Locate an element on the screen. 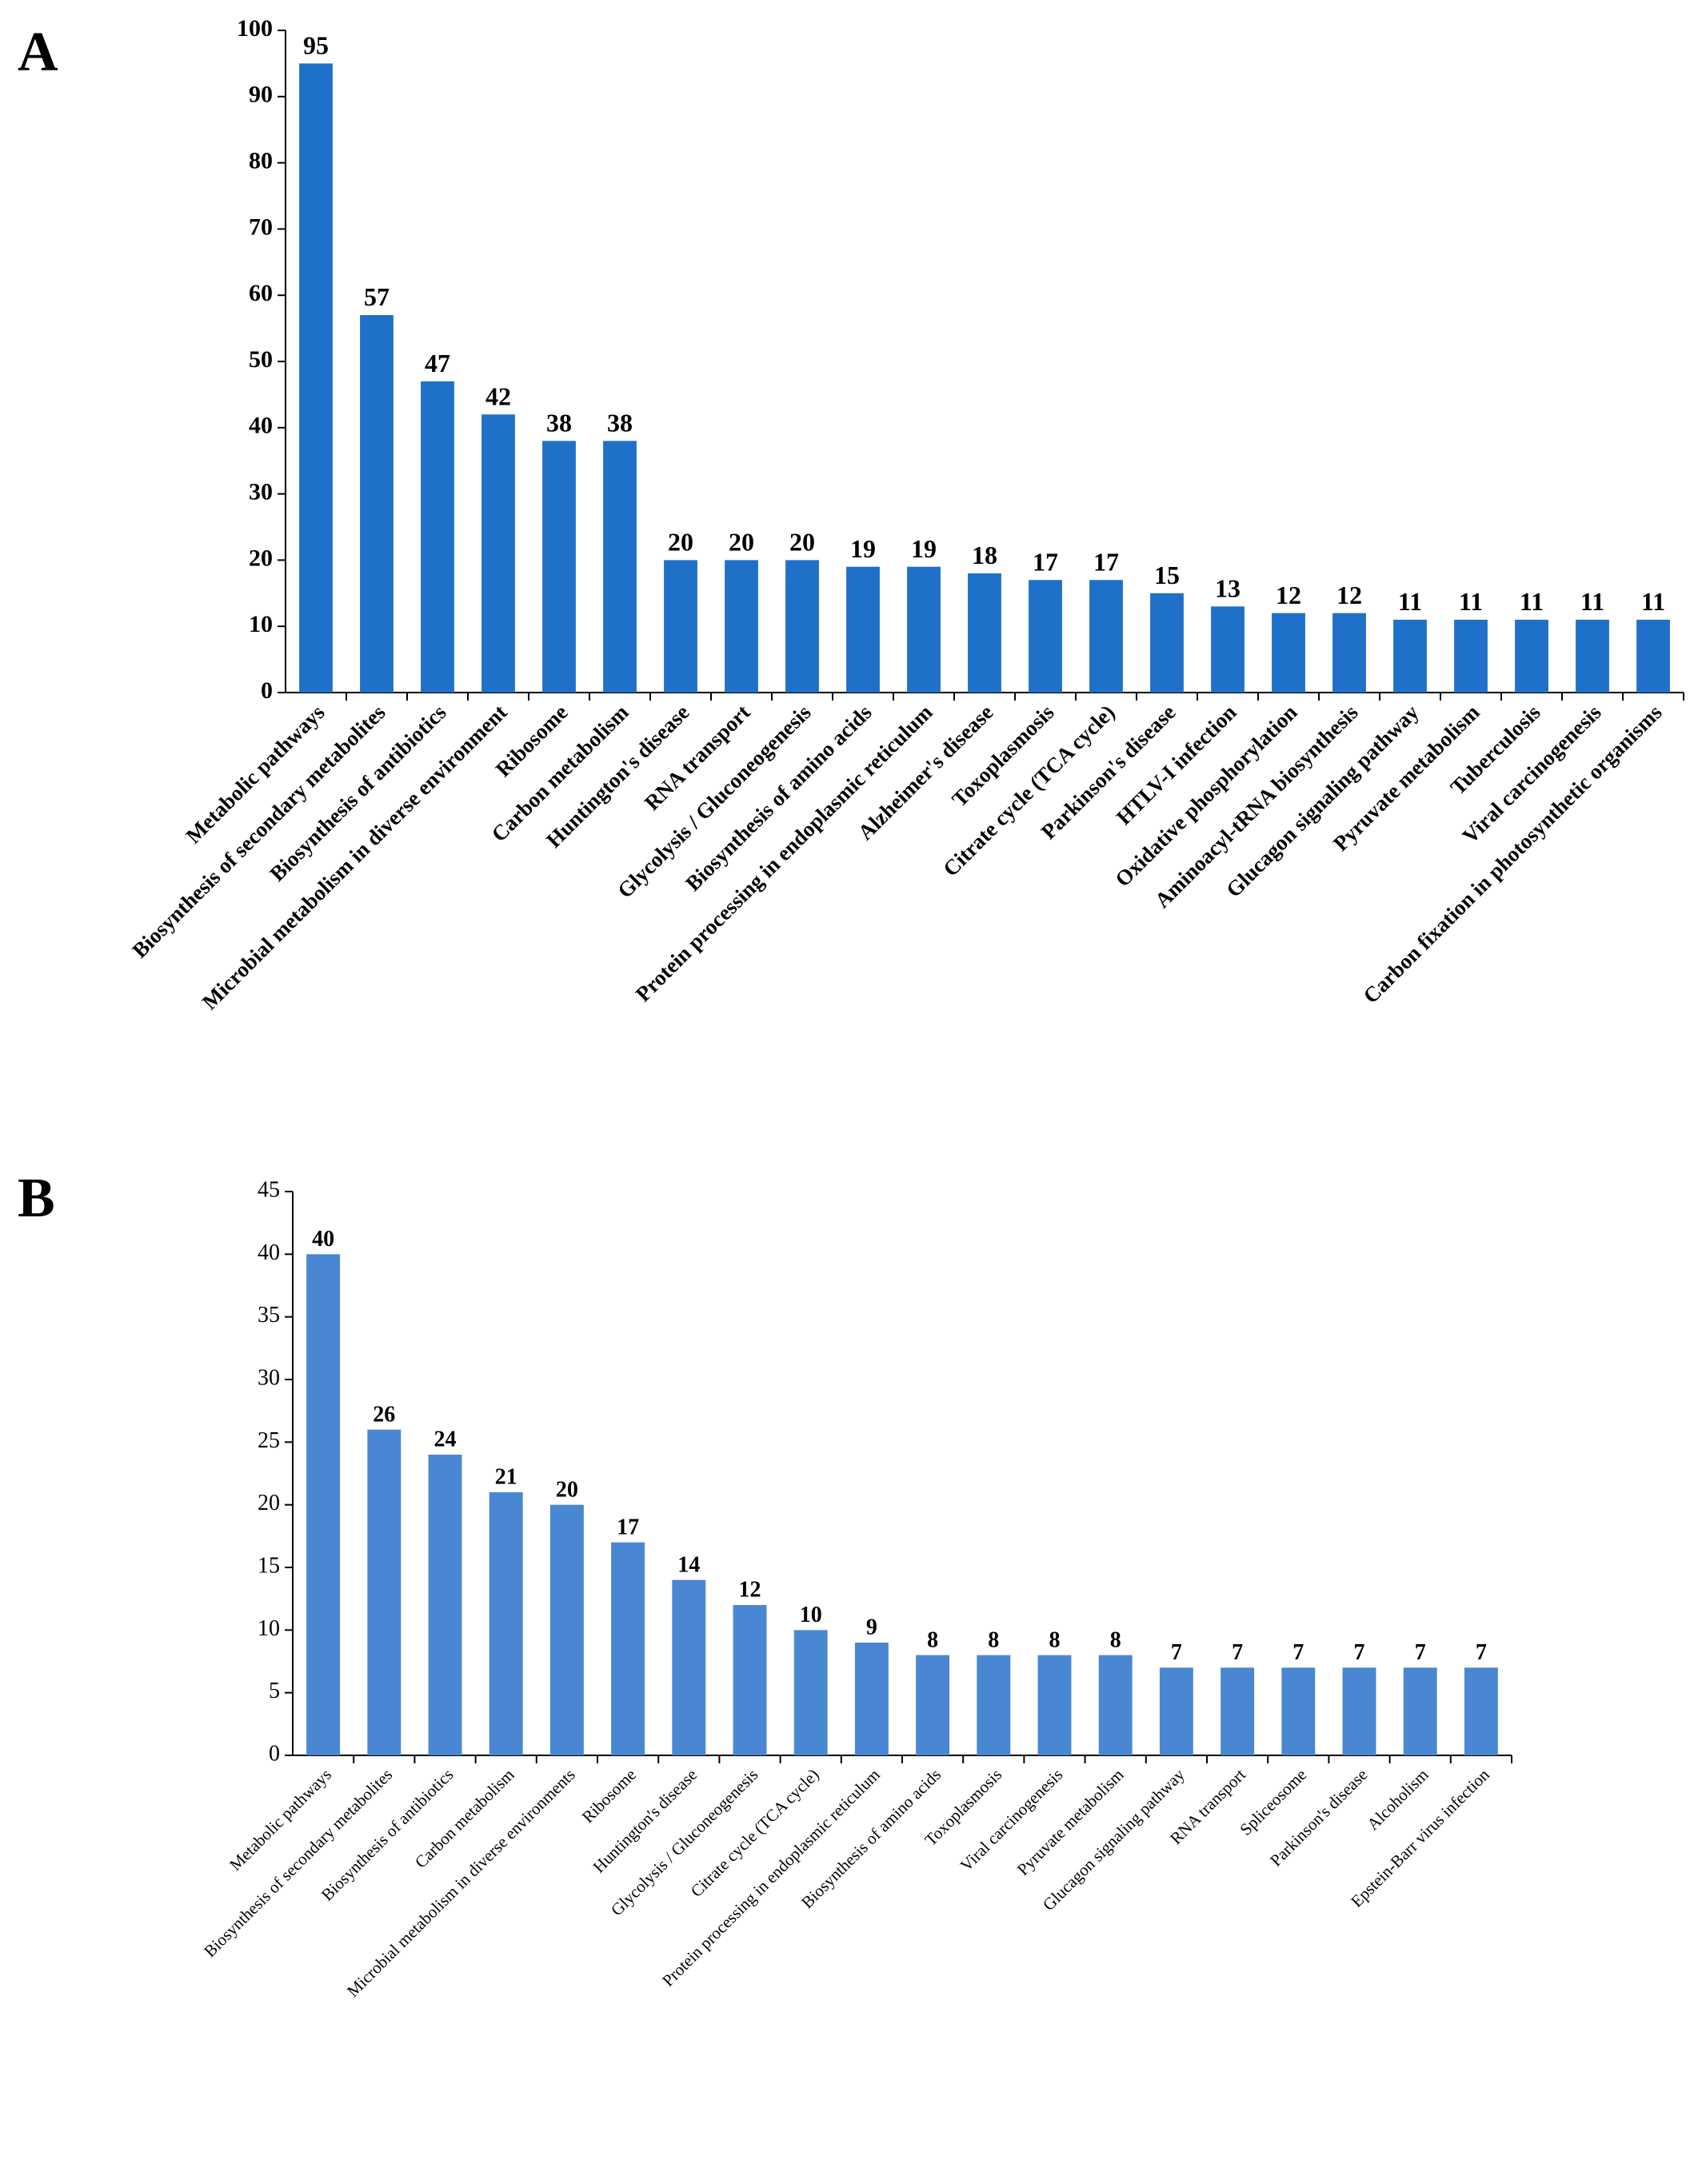 The width and height of the screenshot is (1694, 2184). value-label: 57 is located at coordinates (377, 296).